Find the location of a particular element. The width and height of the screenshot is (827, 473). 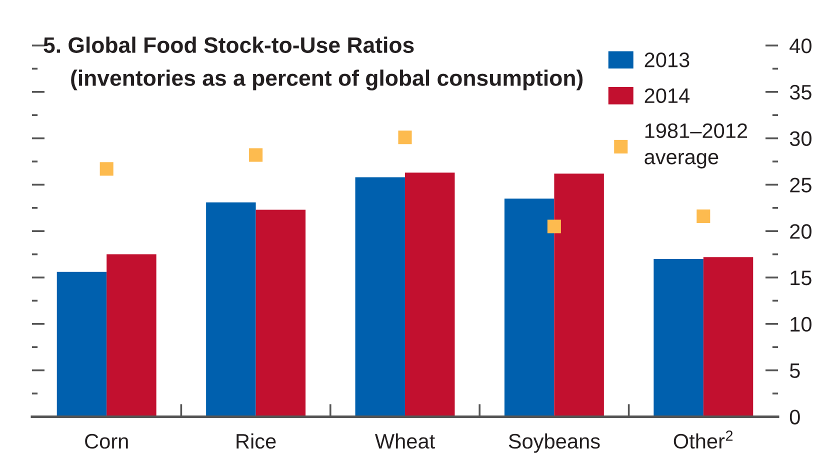

x-tick-label: Other$^{2}$ is located at coordinates (703, 439).